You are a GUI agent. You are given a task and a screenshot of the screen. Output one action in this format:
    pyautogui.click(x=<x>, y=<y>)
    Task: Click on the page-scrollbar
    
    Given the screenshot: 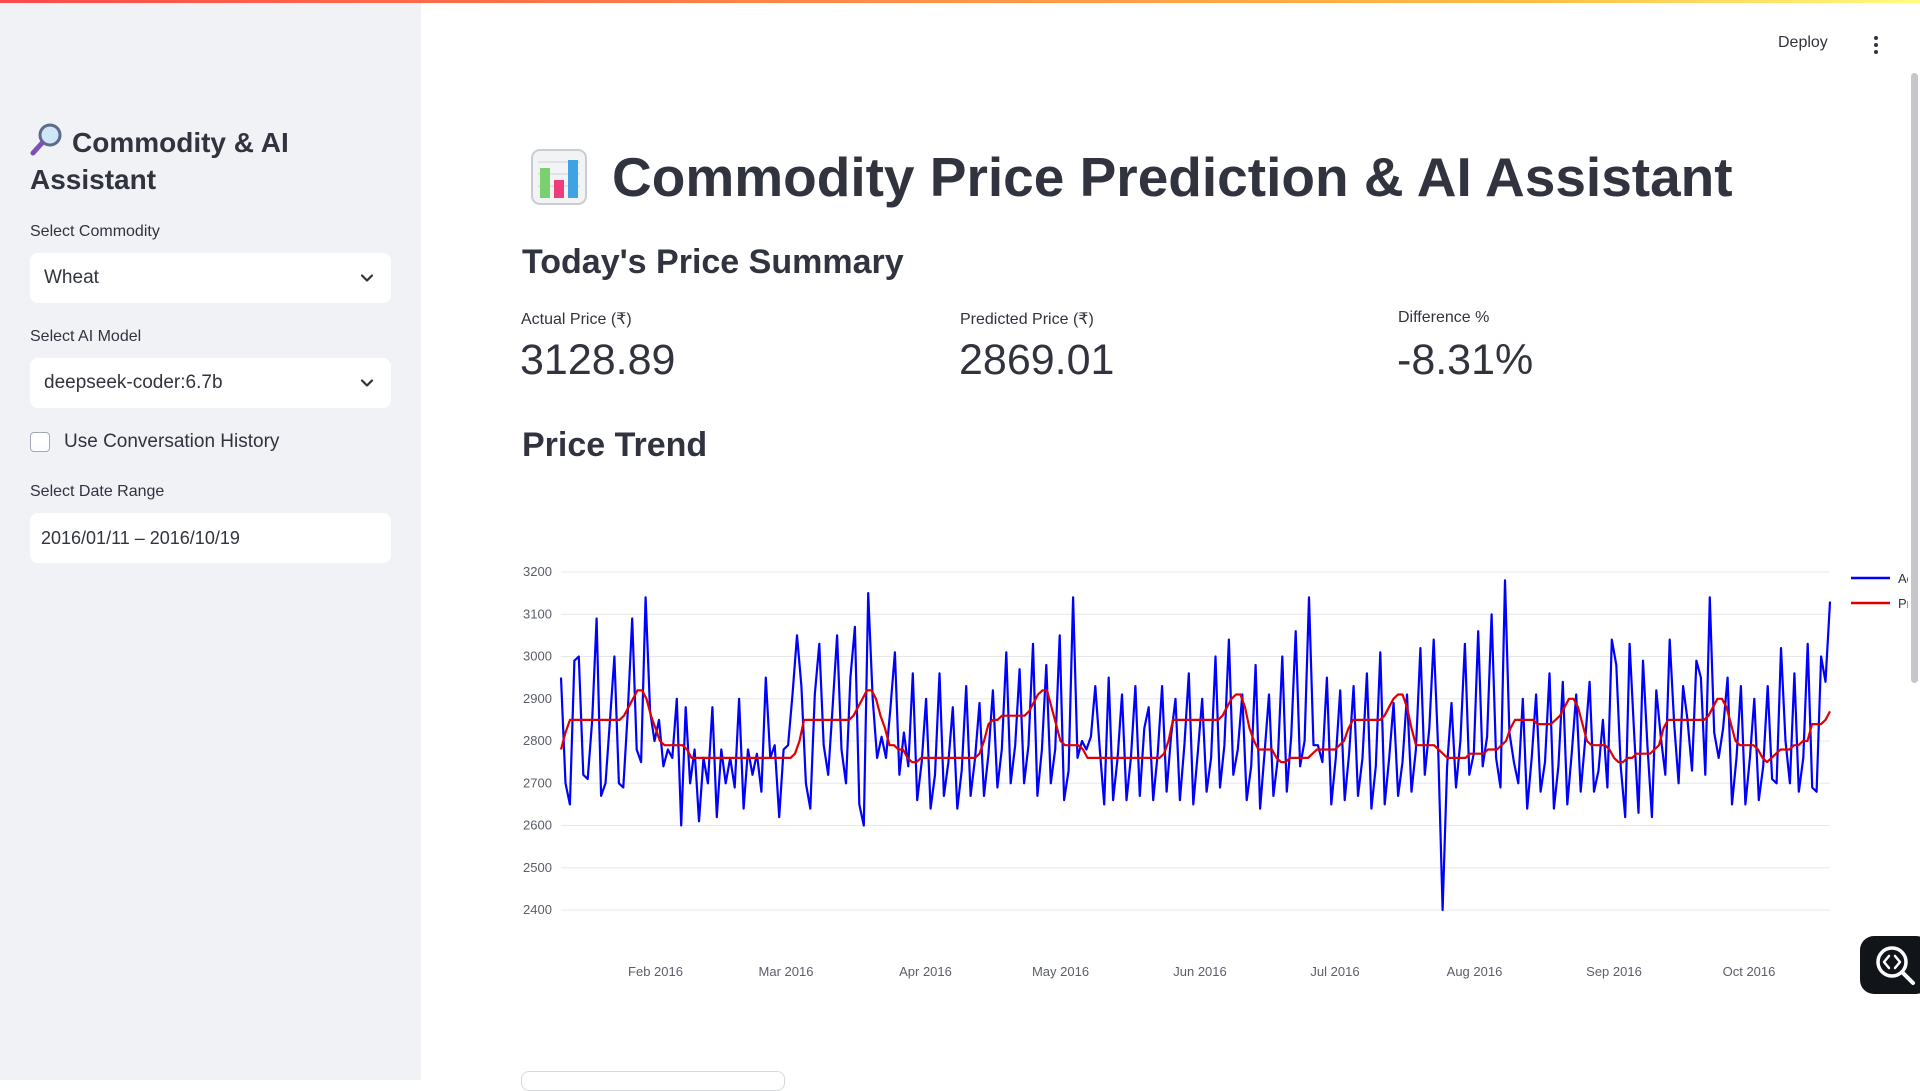 What is the action you would take?
    pyautogui.click(x=1914, y=378)
    